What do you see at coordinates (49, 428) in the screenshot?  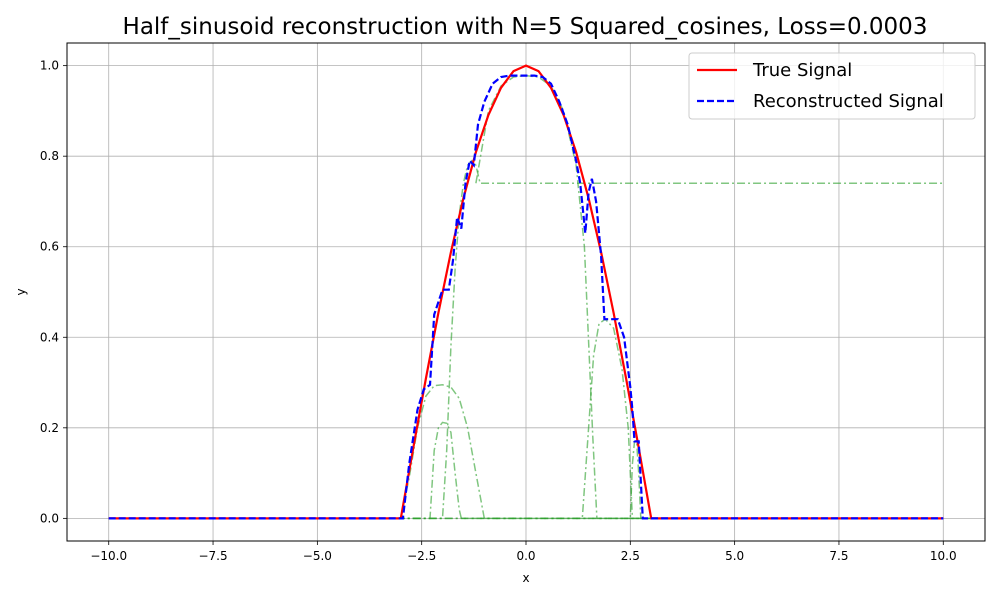 I see `y-tick-label: 0.2` at bounding box center [49, 428].